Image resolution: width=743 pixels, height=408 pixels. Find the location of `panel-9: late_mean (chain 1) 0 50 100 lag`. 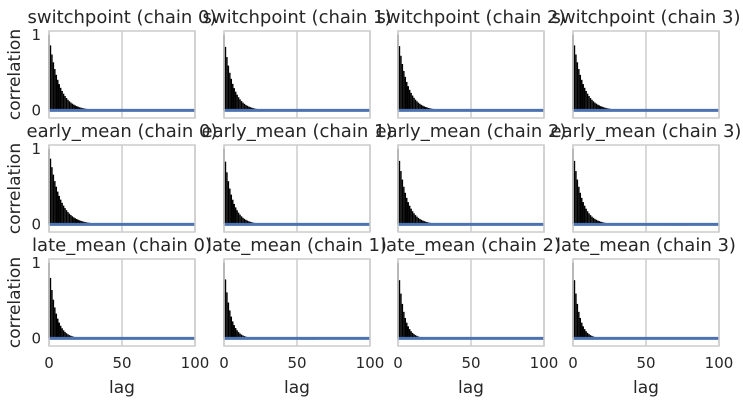

panel-9: late_mean (chain 1) 0 50 100 lag is located at coordinates (297, 316).